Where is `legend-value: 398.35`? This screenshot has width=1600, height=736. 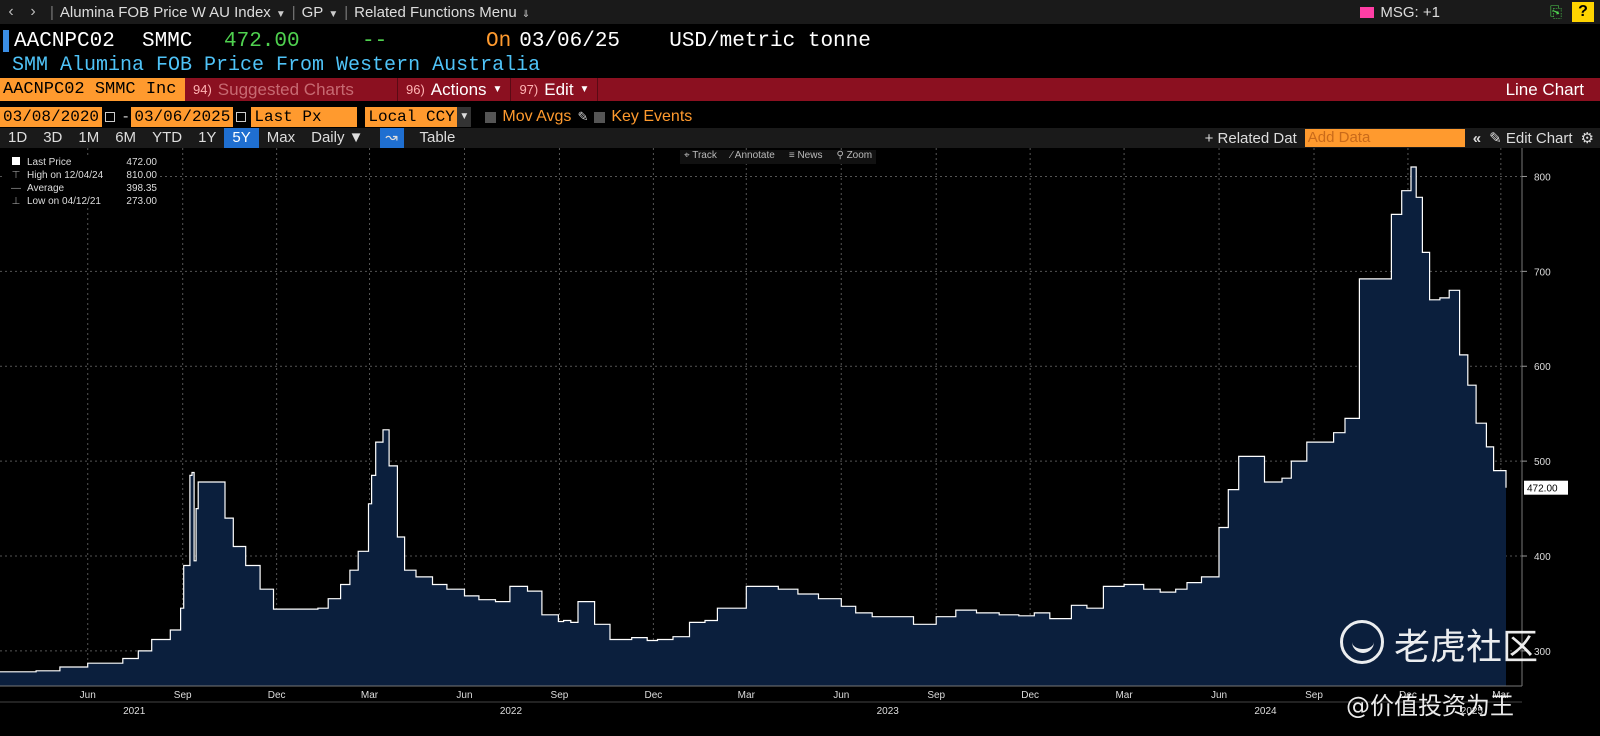
legend-value: 398.35 is located at coordinates (141, 188).